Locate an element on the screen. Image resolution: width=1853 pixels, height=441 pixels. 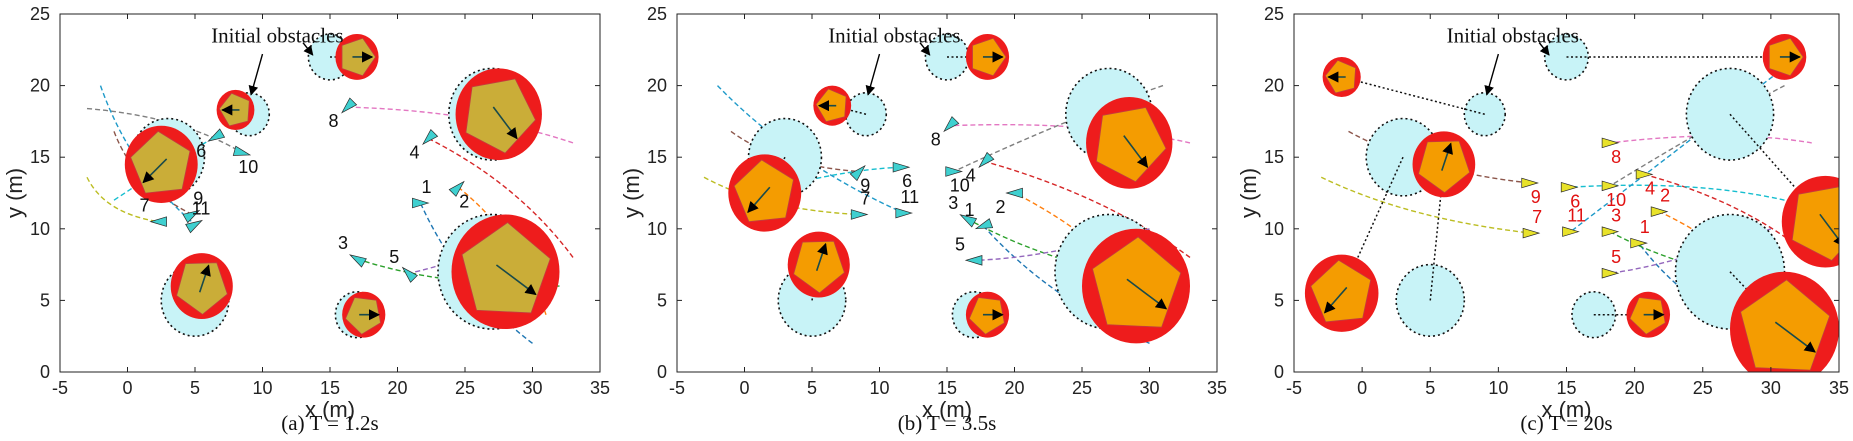
panel-caption: (a) T = 1.2s is located at coordinates (329, 423).